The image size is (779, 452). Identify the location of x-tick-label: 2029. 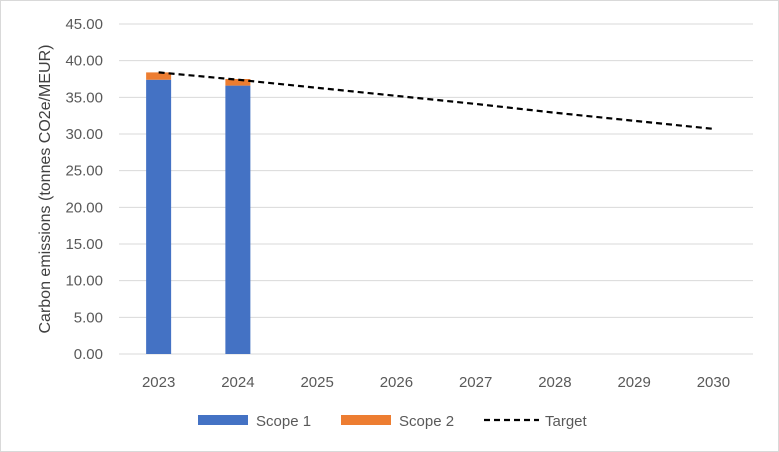
(633, 382).